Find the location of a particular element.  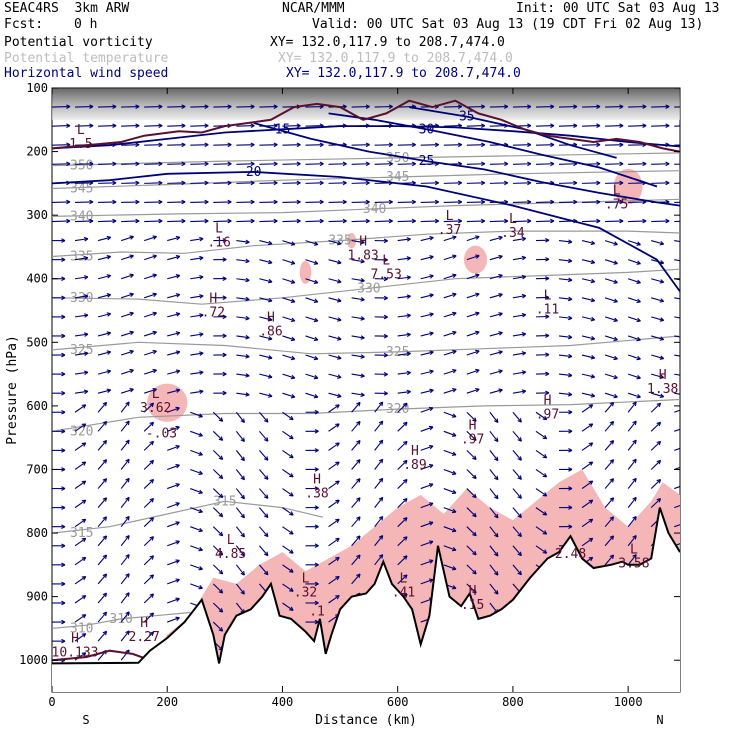

wind-speed-label: 15 is located at coordinates (283, 129).